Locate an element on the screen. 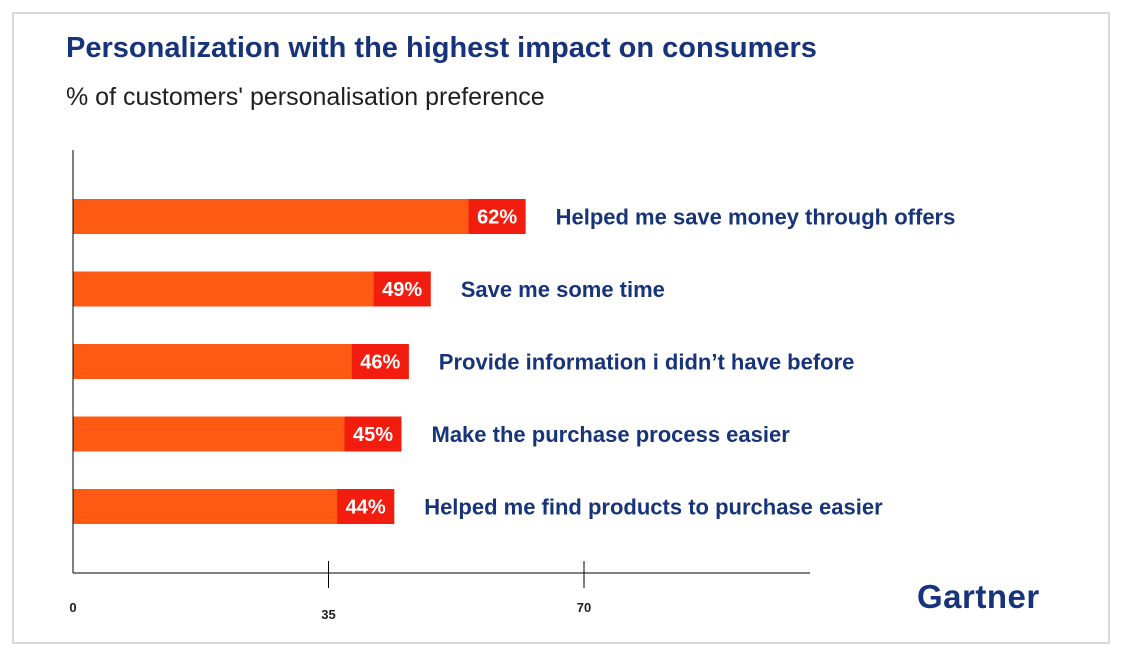 The image size is (1125, 658). brand-logo: Gartner is located at coordinates (978, 596).